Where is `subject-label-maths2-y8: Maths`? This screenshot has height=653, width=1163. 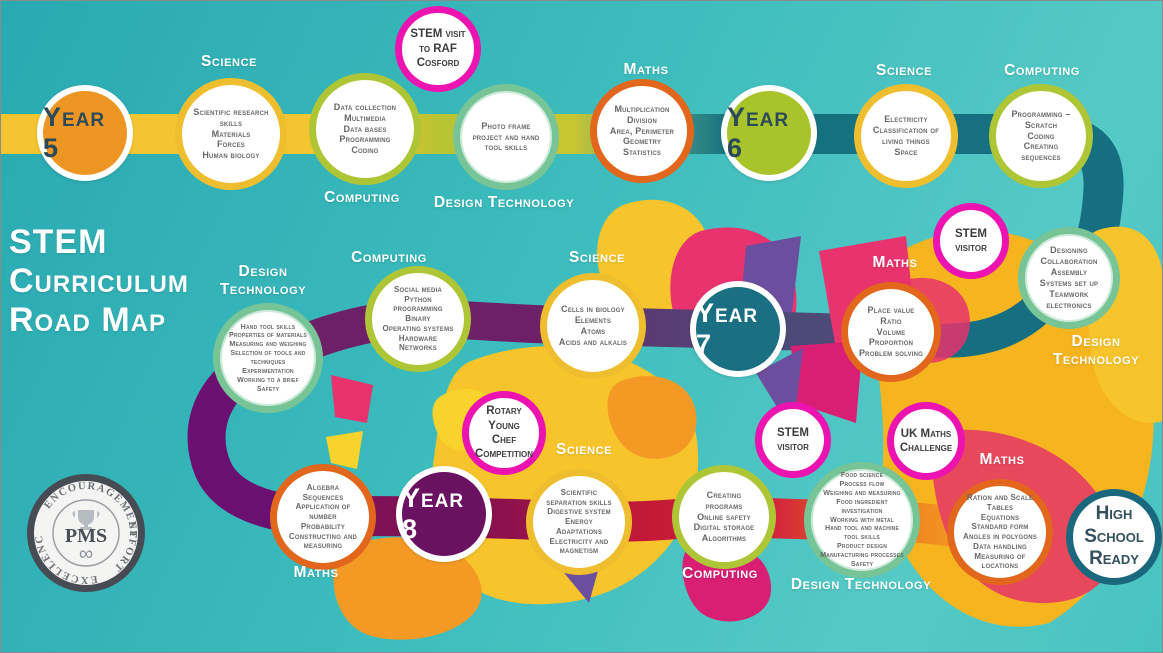
subject-label-maths2-y8: Maths is located at coordinates (1002, 459).